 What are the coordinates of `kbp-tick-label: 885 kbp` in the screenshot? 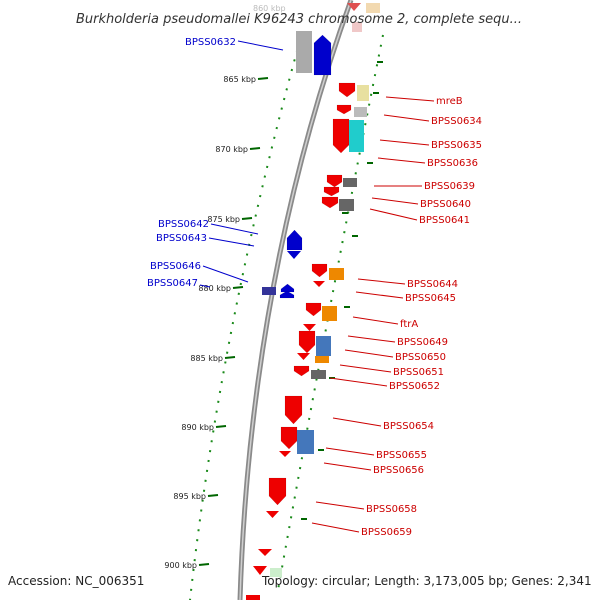 It's located at (206, 358).